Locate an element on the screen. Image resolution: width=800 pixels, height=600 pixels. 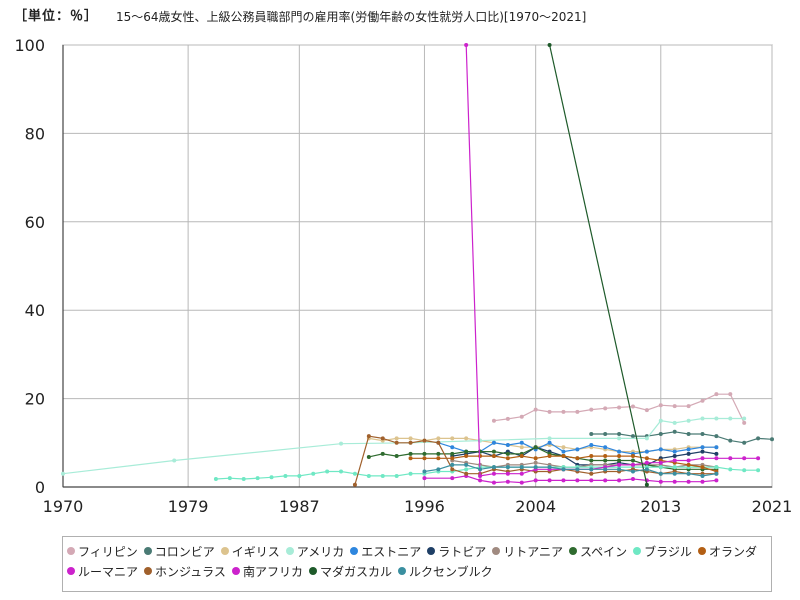
x-tick-label: 1987 is located at coordinates (299, 506).